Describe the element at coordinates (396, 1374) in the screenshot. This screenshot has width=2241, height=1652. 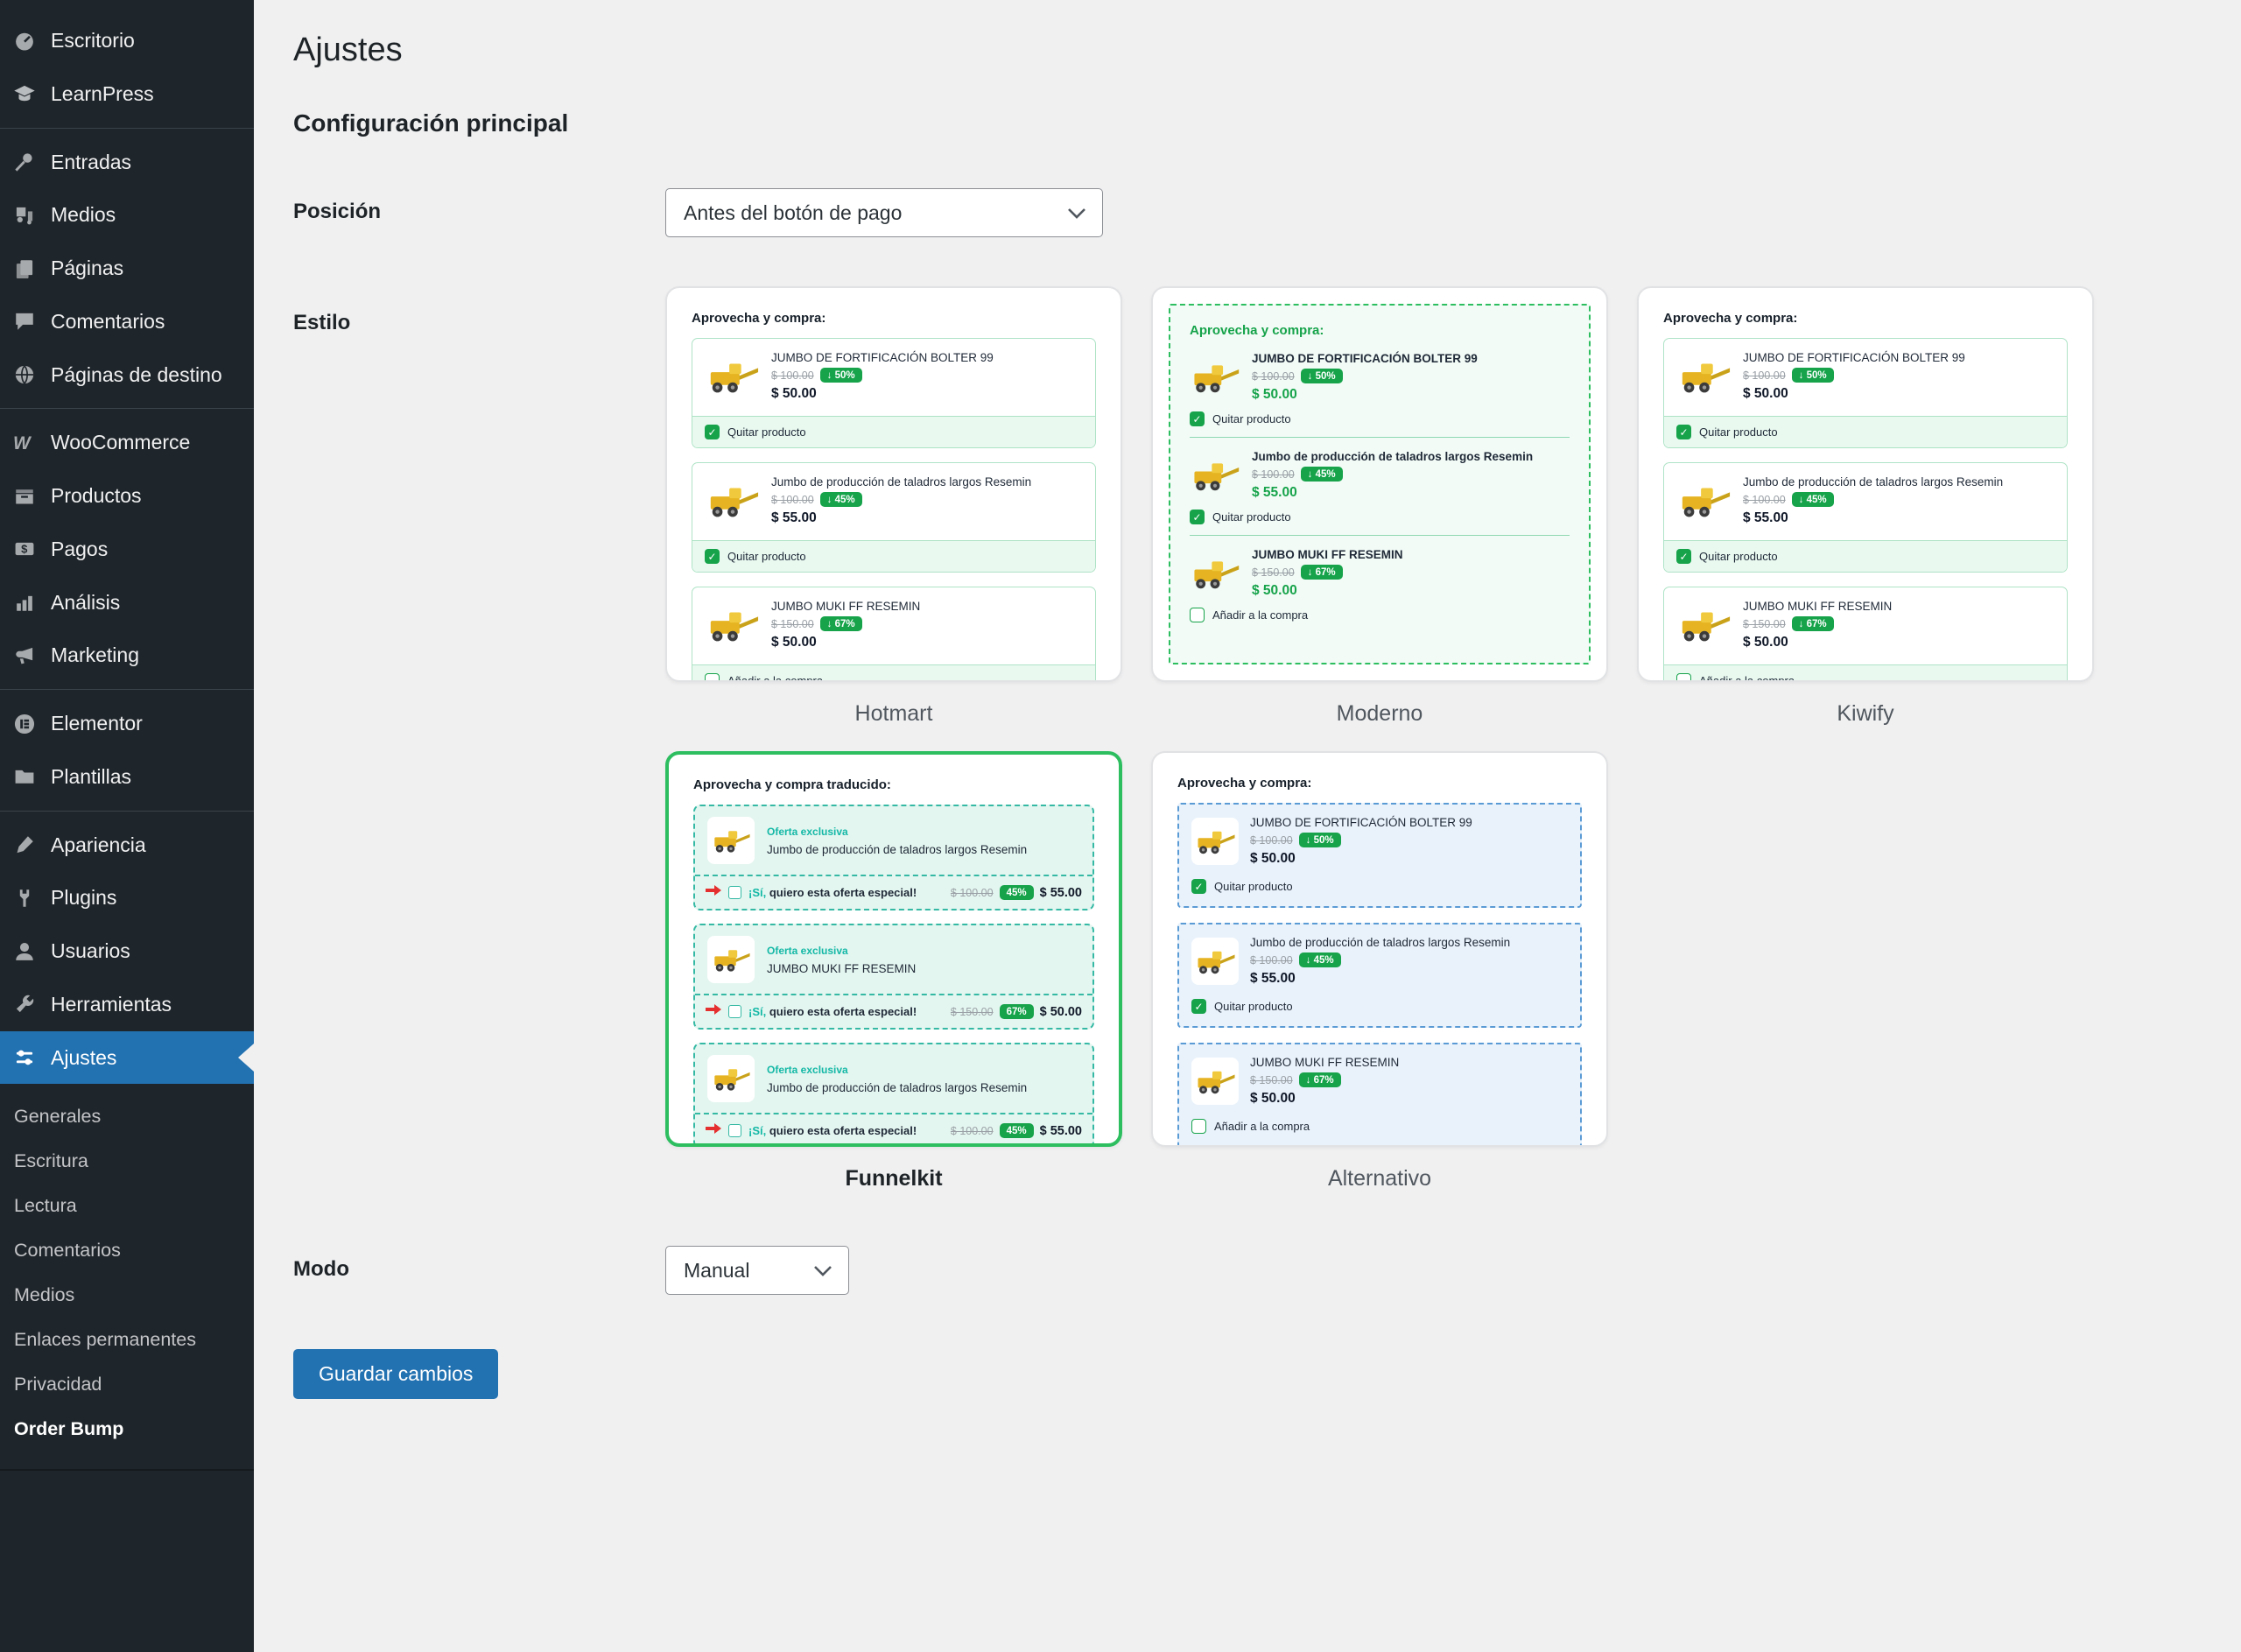
I see `save-button: Guardar cambios` at that location.